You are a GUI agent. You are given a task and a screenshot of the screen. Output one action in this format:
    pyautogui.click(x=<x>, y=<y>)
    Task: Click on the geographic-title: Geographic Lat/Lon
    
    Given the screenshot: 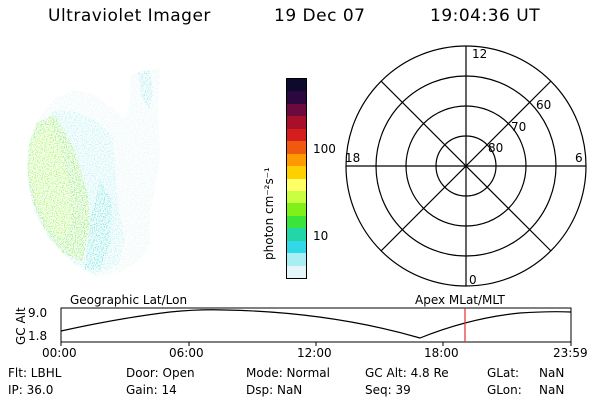 What is the action you would take?
    pyautogui.click(x=129, y=300)
    